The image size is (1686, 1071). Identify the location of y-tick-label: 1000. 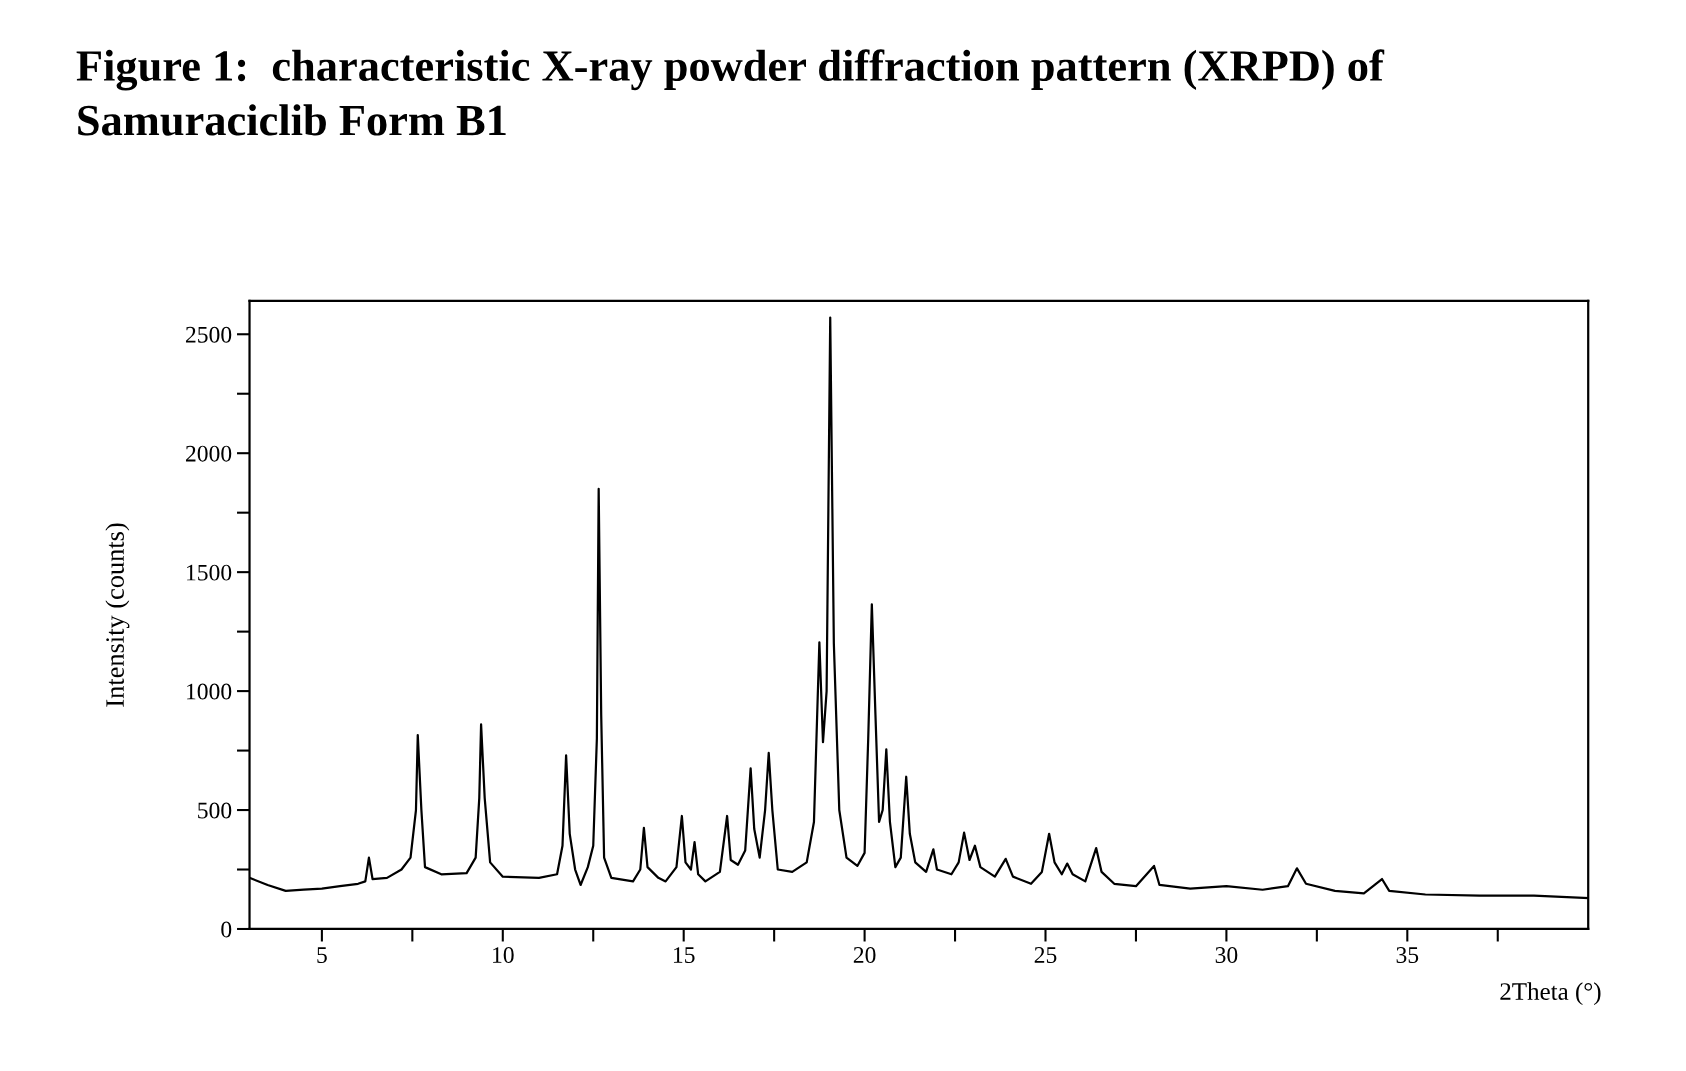
(209, 691).